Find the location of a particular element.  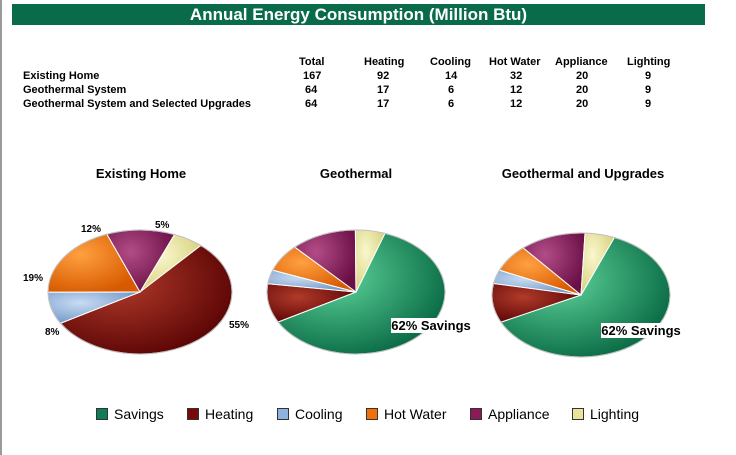

data-label-cooling: 8% is located at coordinates (52, 332).